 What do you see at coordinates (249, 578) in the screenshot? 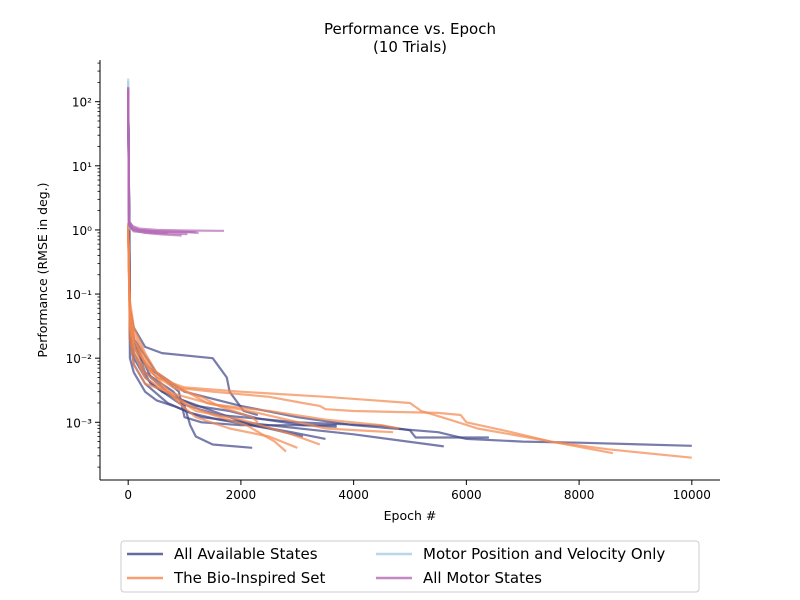
I see `legend-label: The Bio-Inspired Set` at bounding box center [249, 578].